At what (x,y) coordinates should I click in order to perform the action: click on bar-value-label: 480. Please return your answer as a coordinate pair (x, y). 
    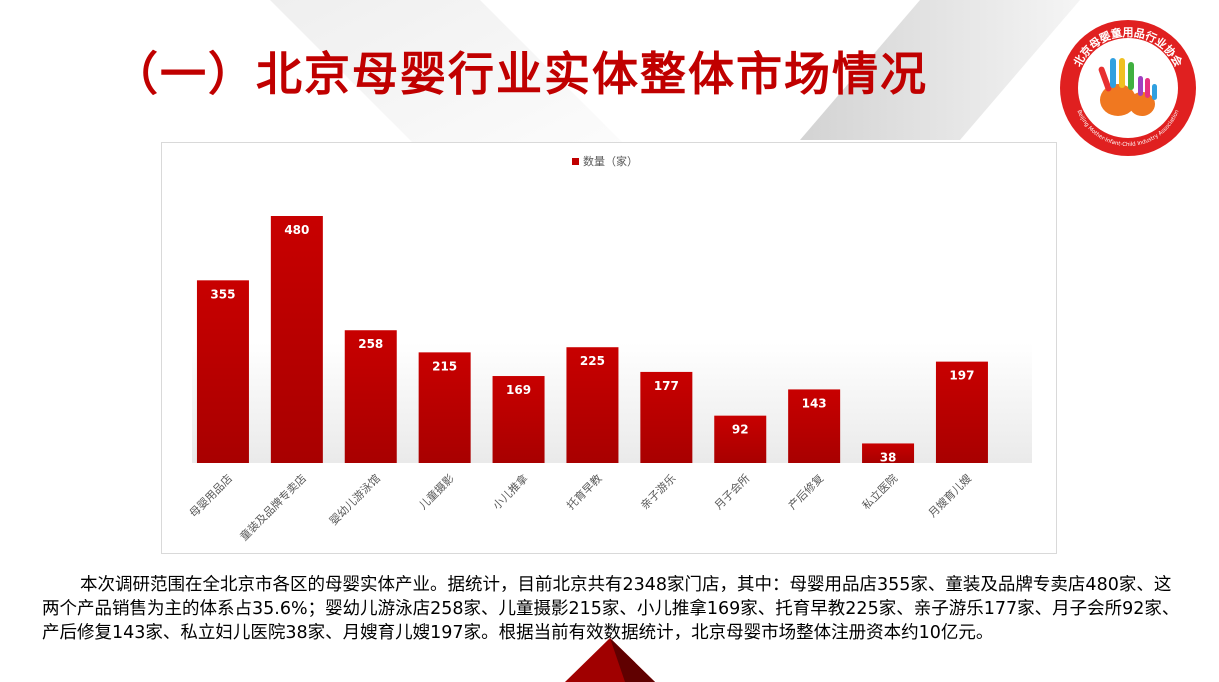
    Looking at the image, I should click on (296, 230).